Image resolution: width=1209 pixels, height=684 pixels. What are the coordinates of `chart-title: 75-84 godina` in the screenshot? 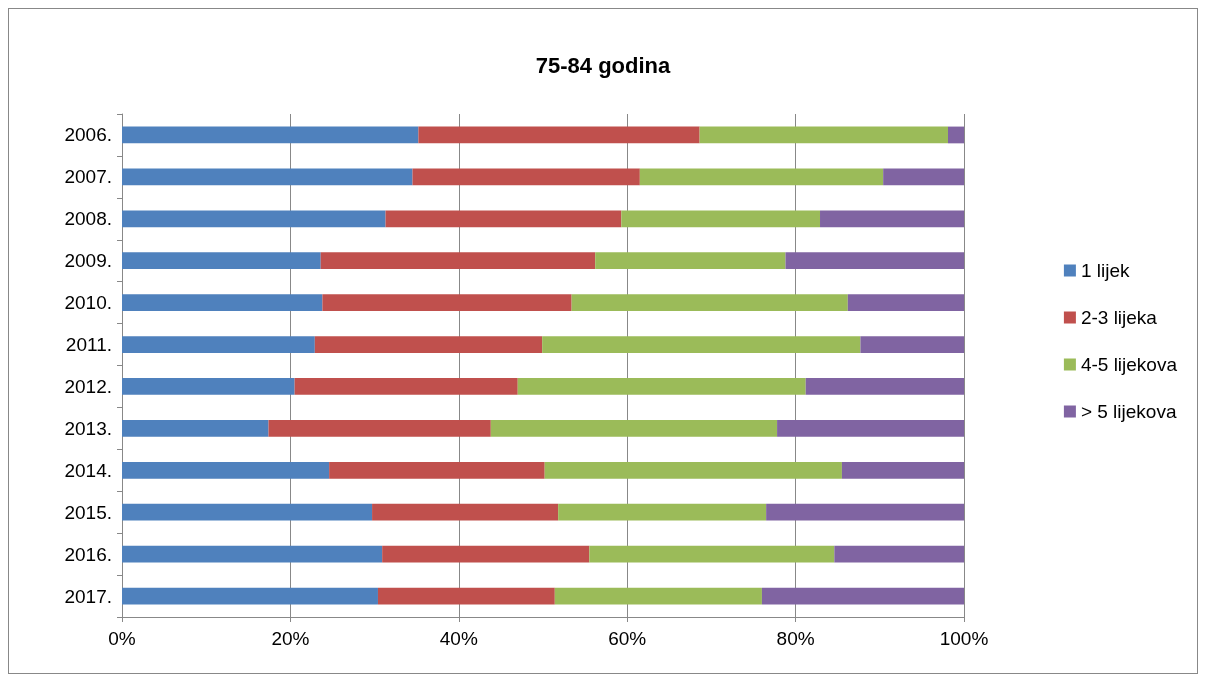 It's located at (603, 65).